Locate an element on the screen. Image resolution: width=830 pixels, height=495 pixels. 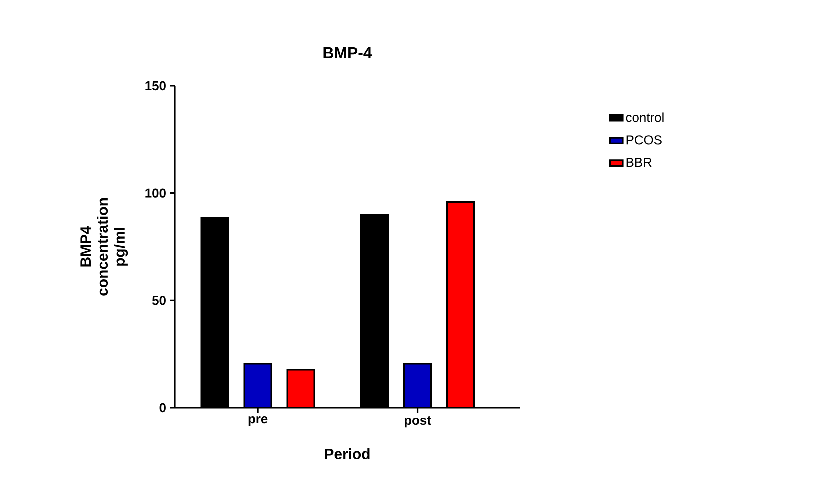
y-axis-title: BMP4 concentration pg/ml is located at coordinates (104, 247).